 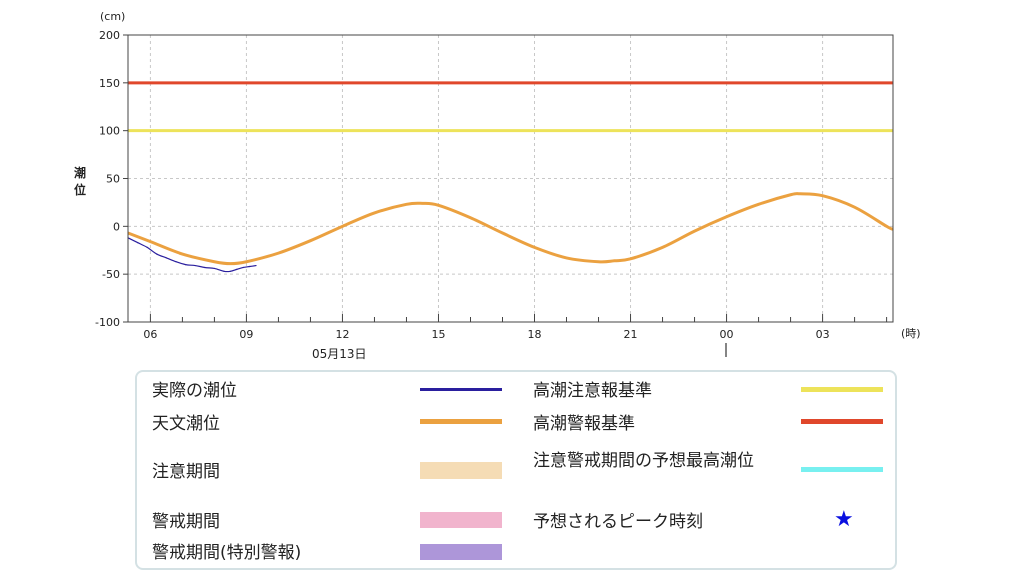 I want to click on x-tick-label: 06, so click(x=150, y=334).